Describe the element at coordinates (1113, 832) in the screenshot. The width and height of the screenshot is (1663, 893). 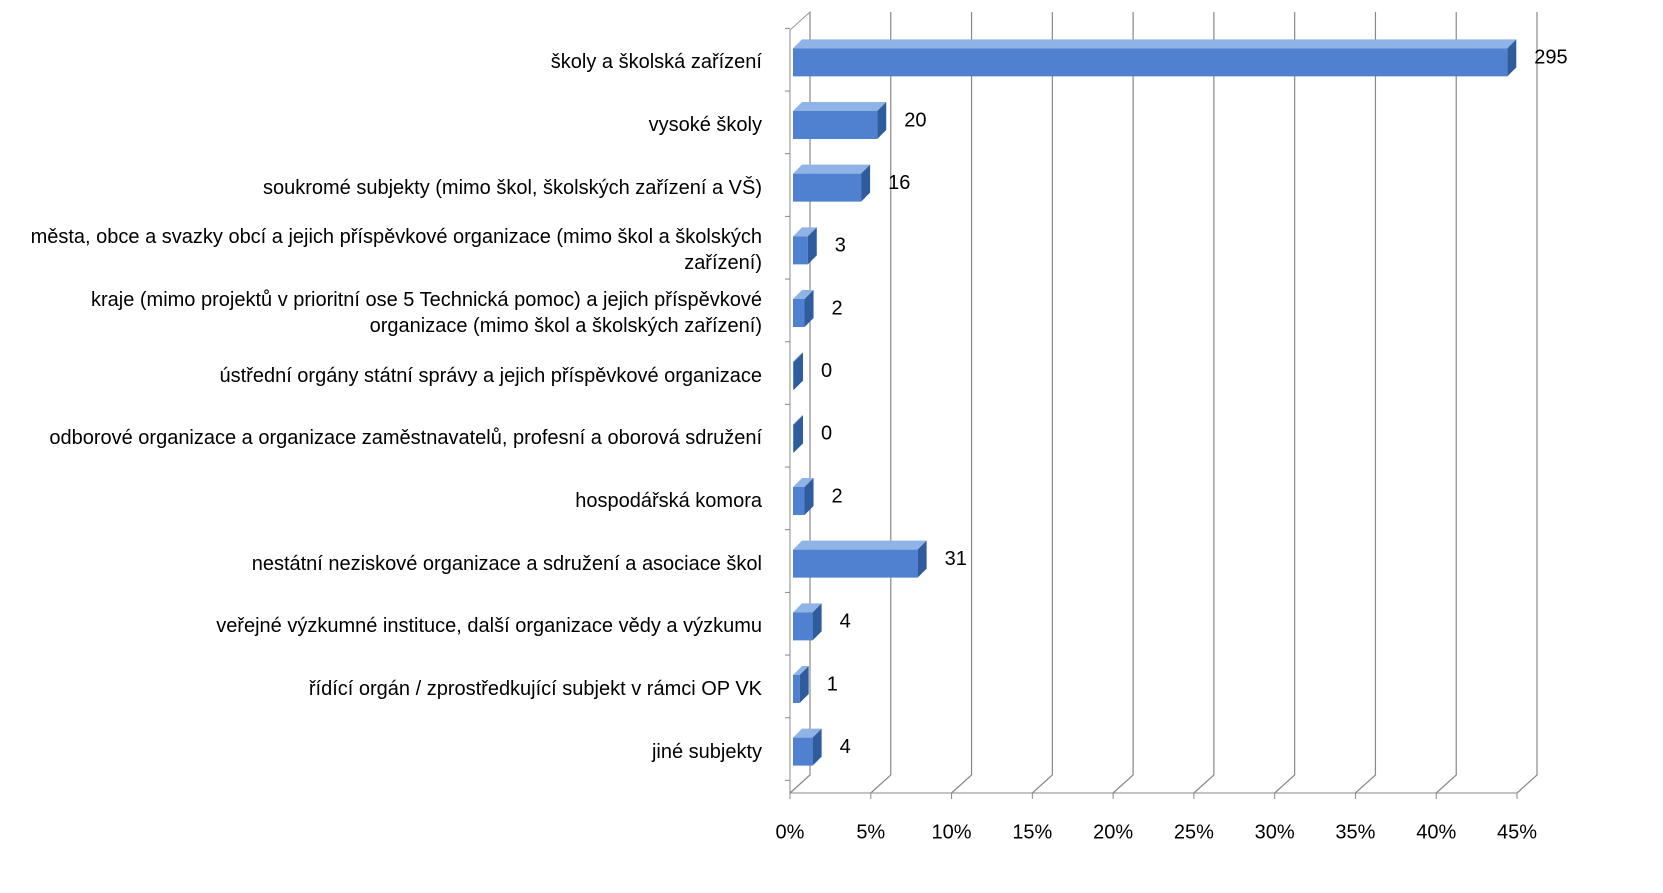
I see `x-tick-label: 20%` at that location.